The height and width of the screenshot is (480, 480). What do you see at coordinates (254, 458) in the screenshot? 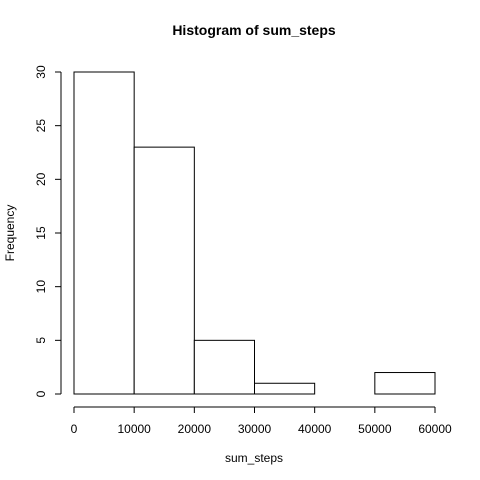
I see `x-axis-label: sum_steps` at bounding box center [254, 458].